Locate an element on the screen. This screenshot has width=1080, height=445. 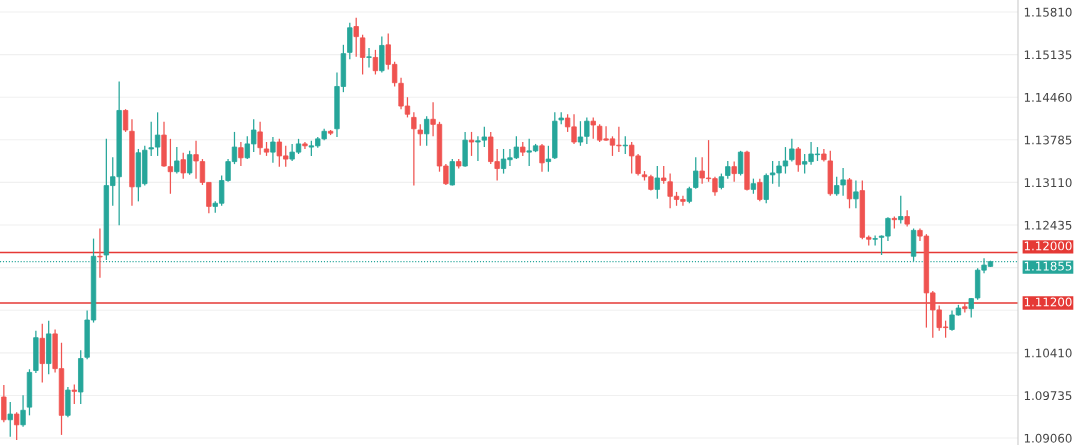
y-tick-label: 1.13110 is located at coordinates (1048, 183).